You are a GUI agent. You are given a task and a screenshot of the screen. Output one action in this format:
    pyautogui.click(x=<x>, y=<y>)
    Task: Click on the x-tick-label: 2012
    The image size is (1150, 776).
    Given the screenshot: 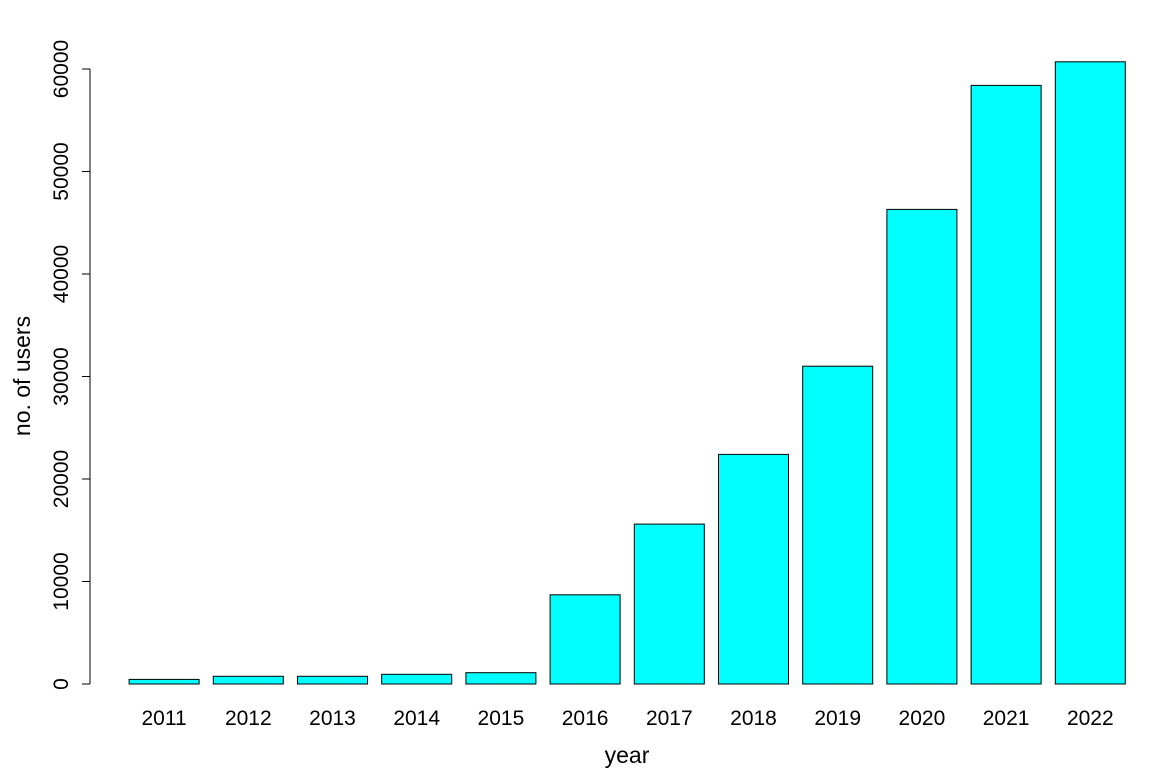 What is the action you would take?
    pyautogui.click(x=248, y=718)
    